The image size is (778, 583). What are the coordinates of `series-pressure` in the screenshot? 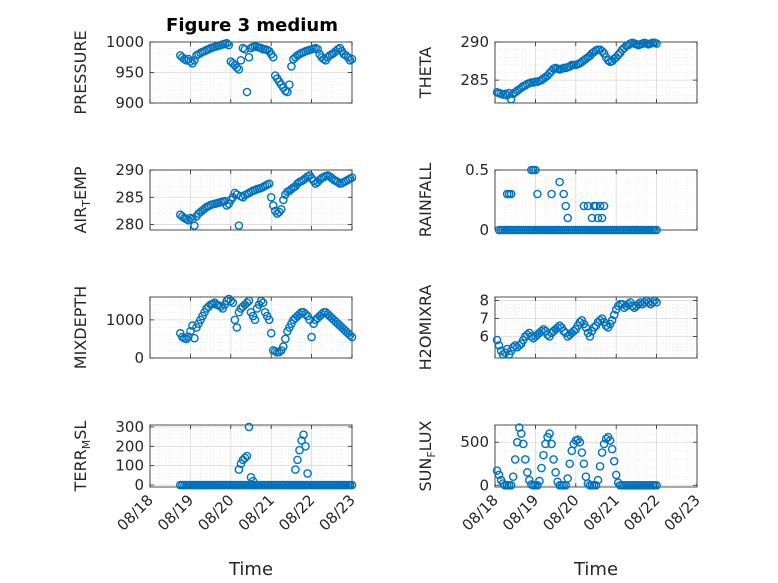 It's located at (266, 67).